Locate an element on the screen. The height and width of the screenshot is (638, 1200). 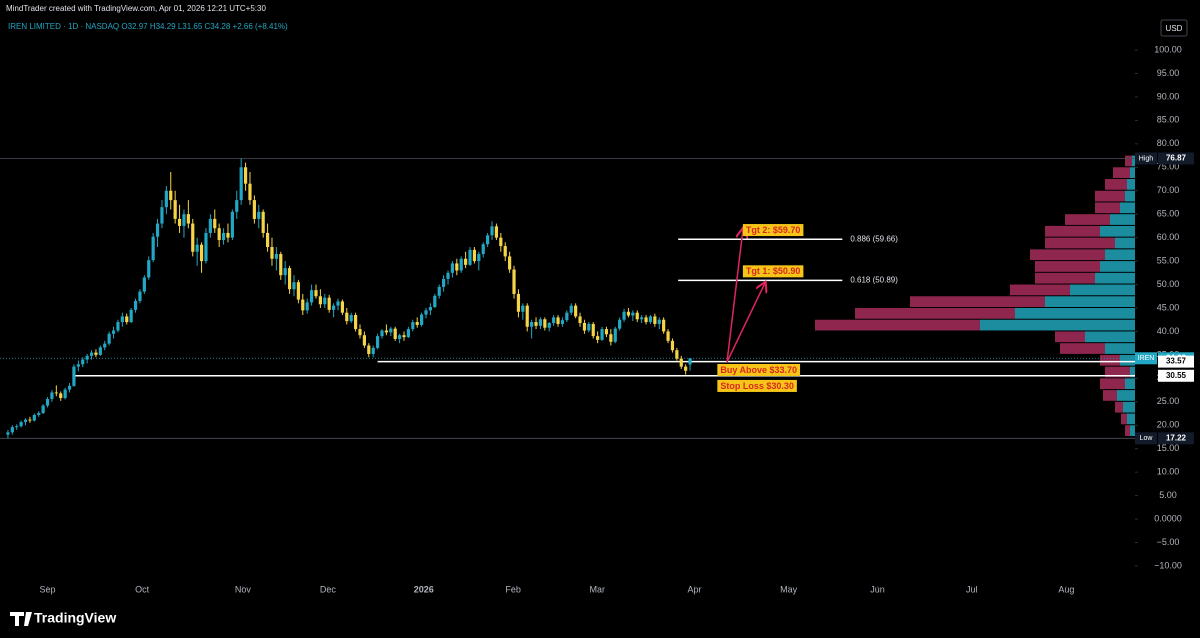
currency-button is located at coordinates (1174, 28).